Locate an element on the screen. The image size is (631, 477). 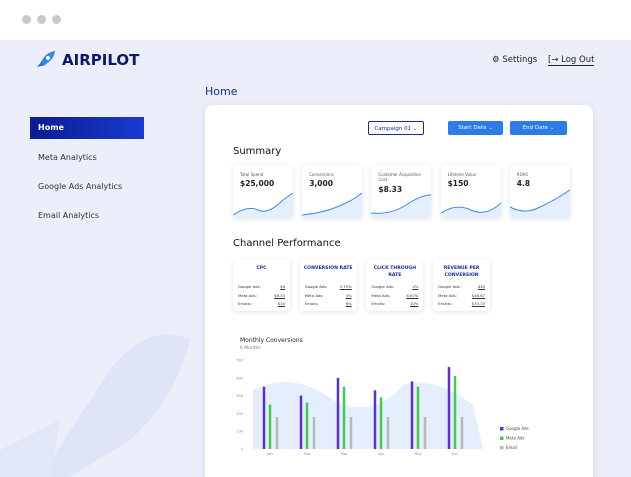
summary-card: Total Spend $25,000 is located at coordinates (263, 191).